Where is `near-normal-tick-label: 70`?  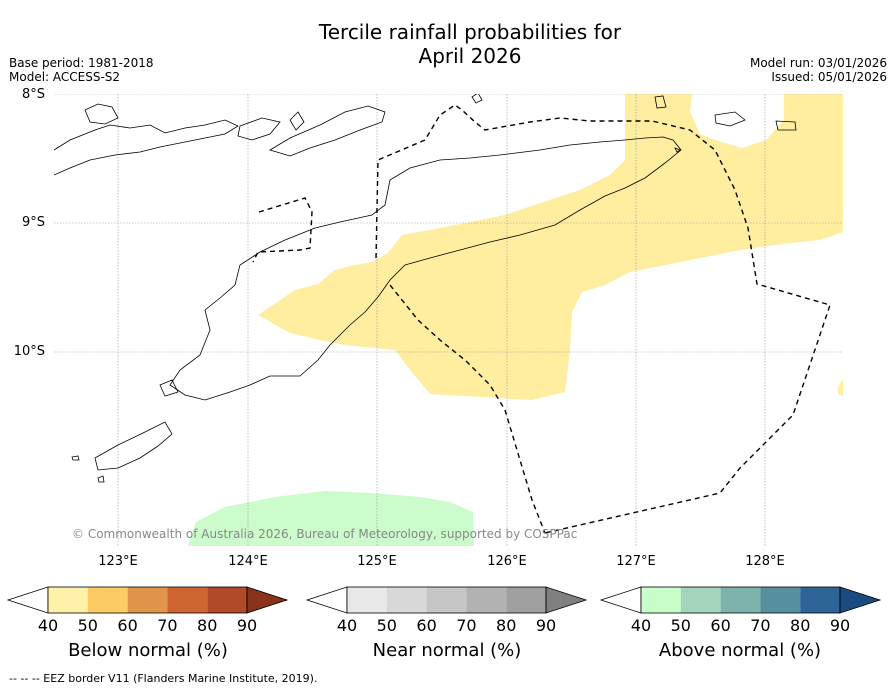 near-normal-tick-label: 70 is located at coordinates (466, 625).